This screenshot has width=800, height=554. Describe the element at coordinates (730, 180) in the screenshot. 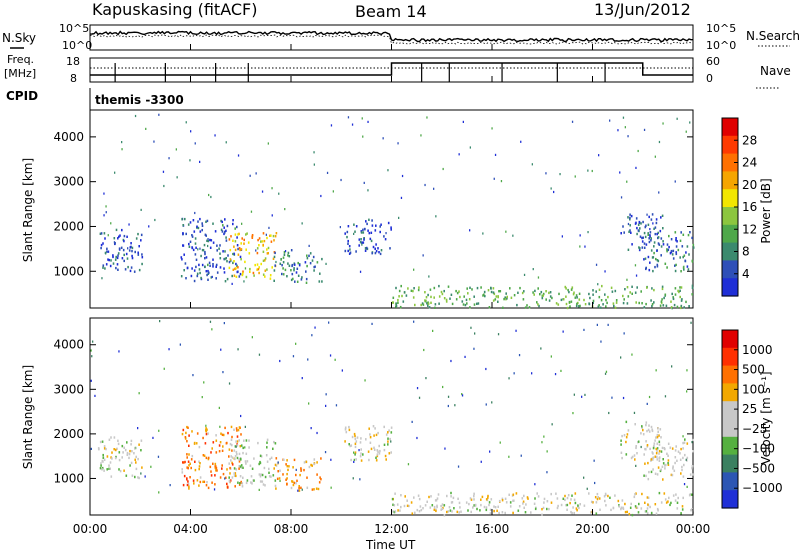

I see `colorbar-cell` at that location.